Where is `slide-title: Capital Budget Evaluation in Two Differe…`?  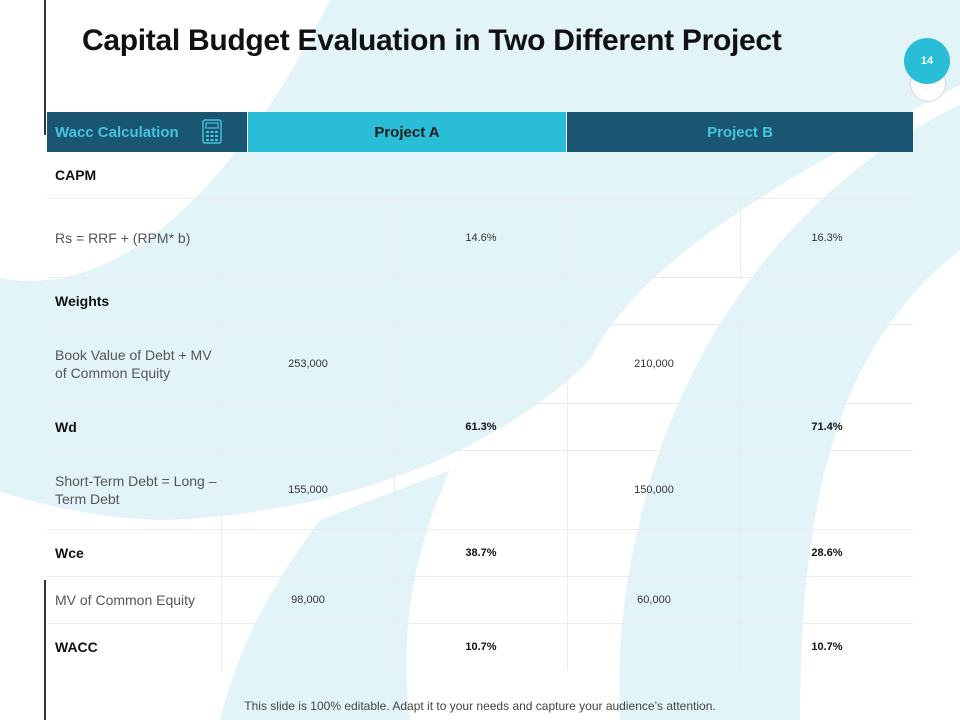 slide-title: Capital Budget Evaluation in Two Differe… is located at coordinates (432, 40).